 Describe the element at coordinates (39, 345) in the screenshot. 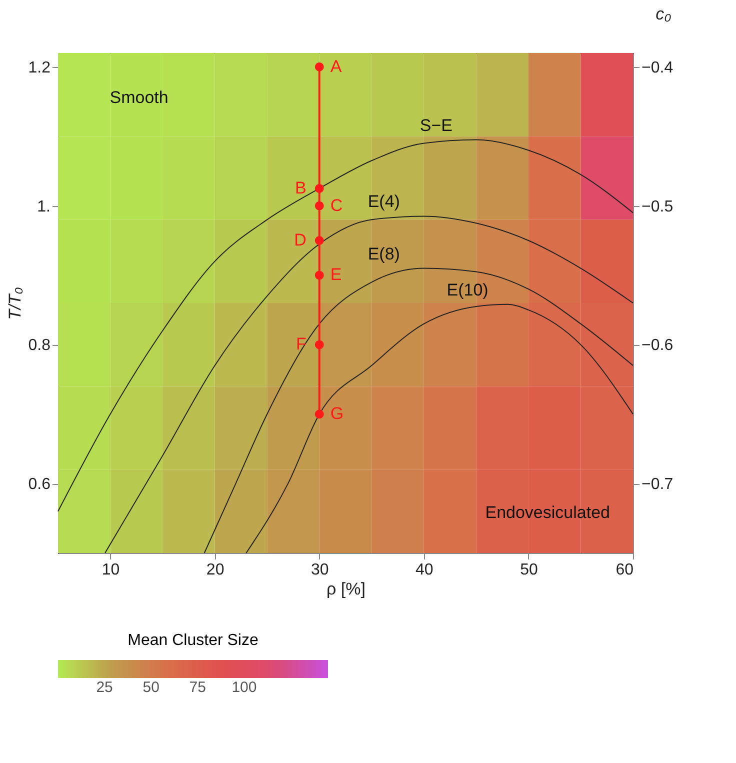

I see `y-tick-label: 0.8` at that location.